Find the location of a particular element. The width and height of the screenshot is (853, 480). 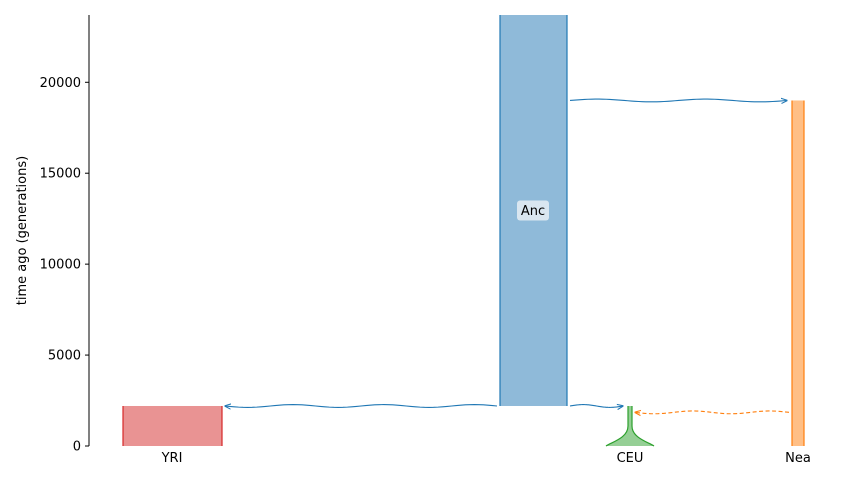

deme-nea-label: Nea is located at coordinates (798, 458).